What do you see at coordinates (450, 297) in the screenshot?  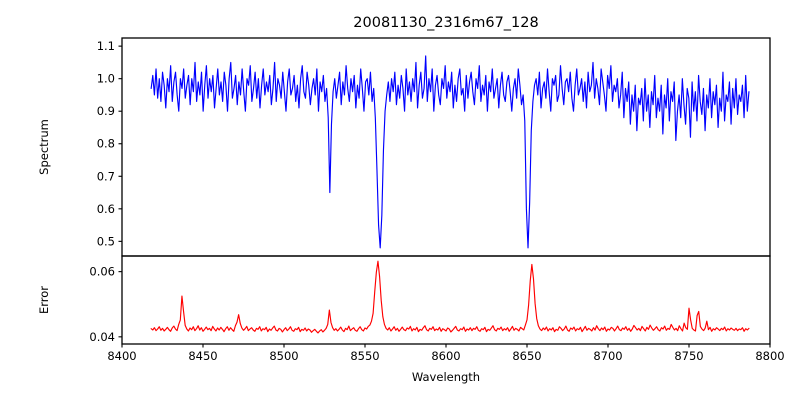 I see `error-data-line` at bounding box center [450, 297].